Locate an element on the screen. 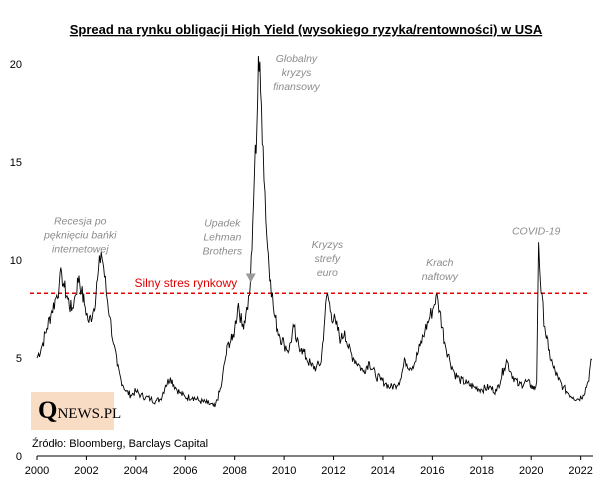 This screenshot has height=491, width=605. logo-q: Q is located at coordinates (48, 410).